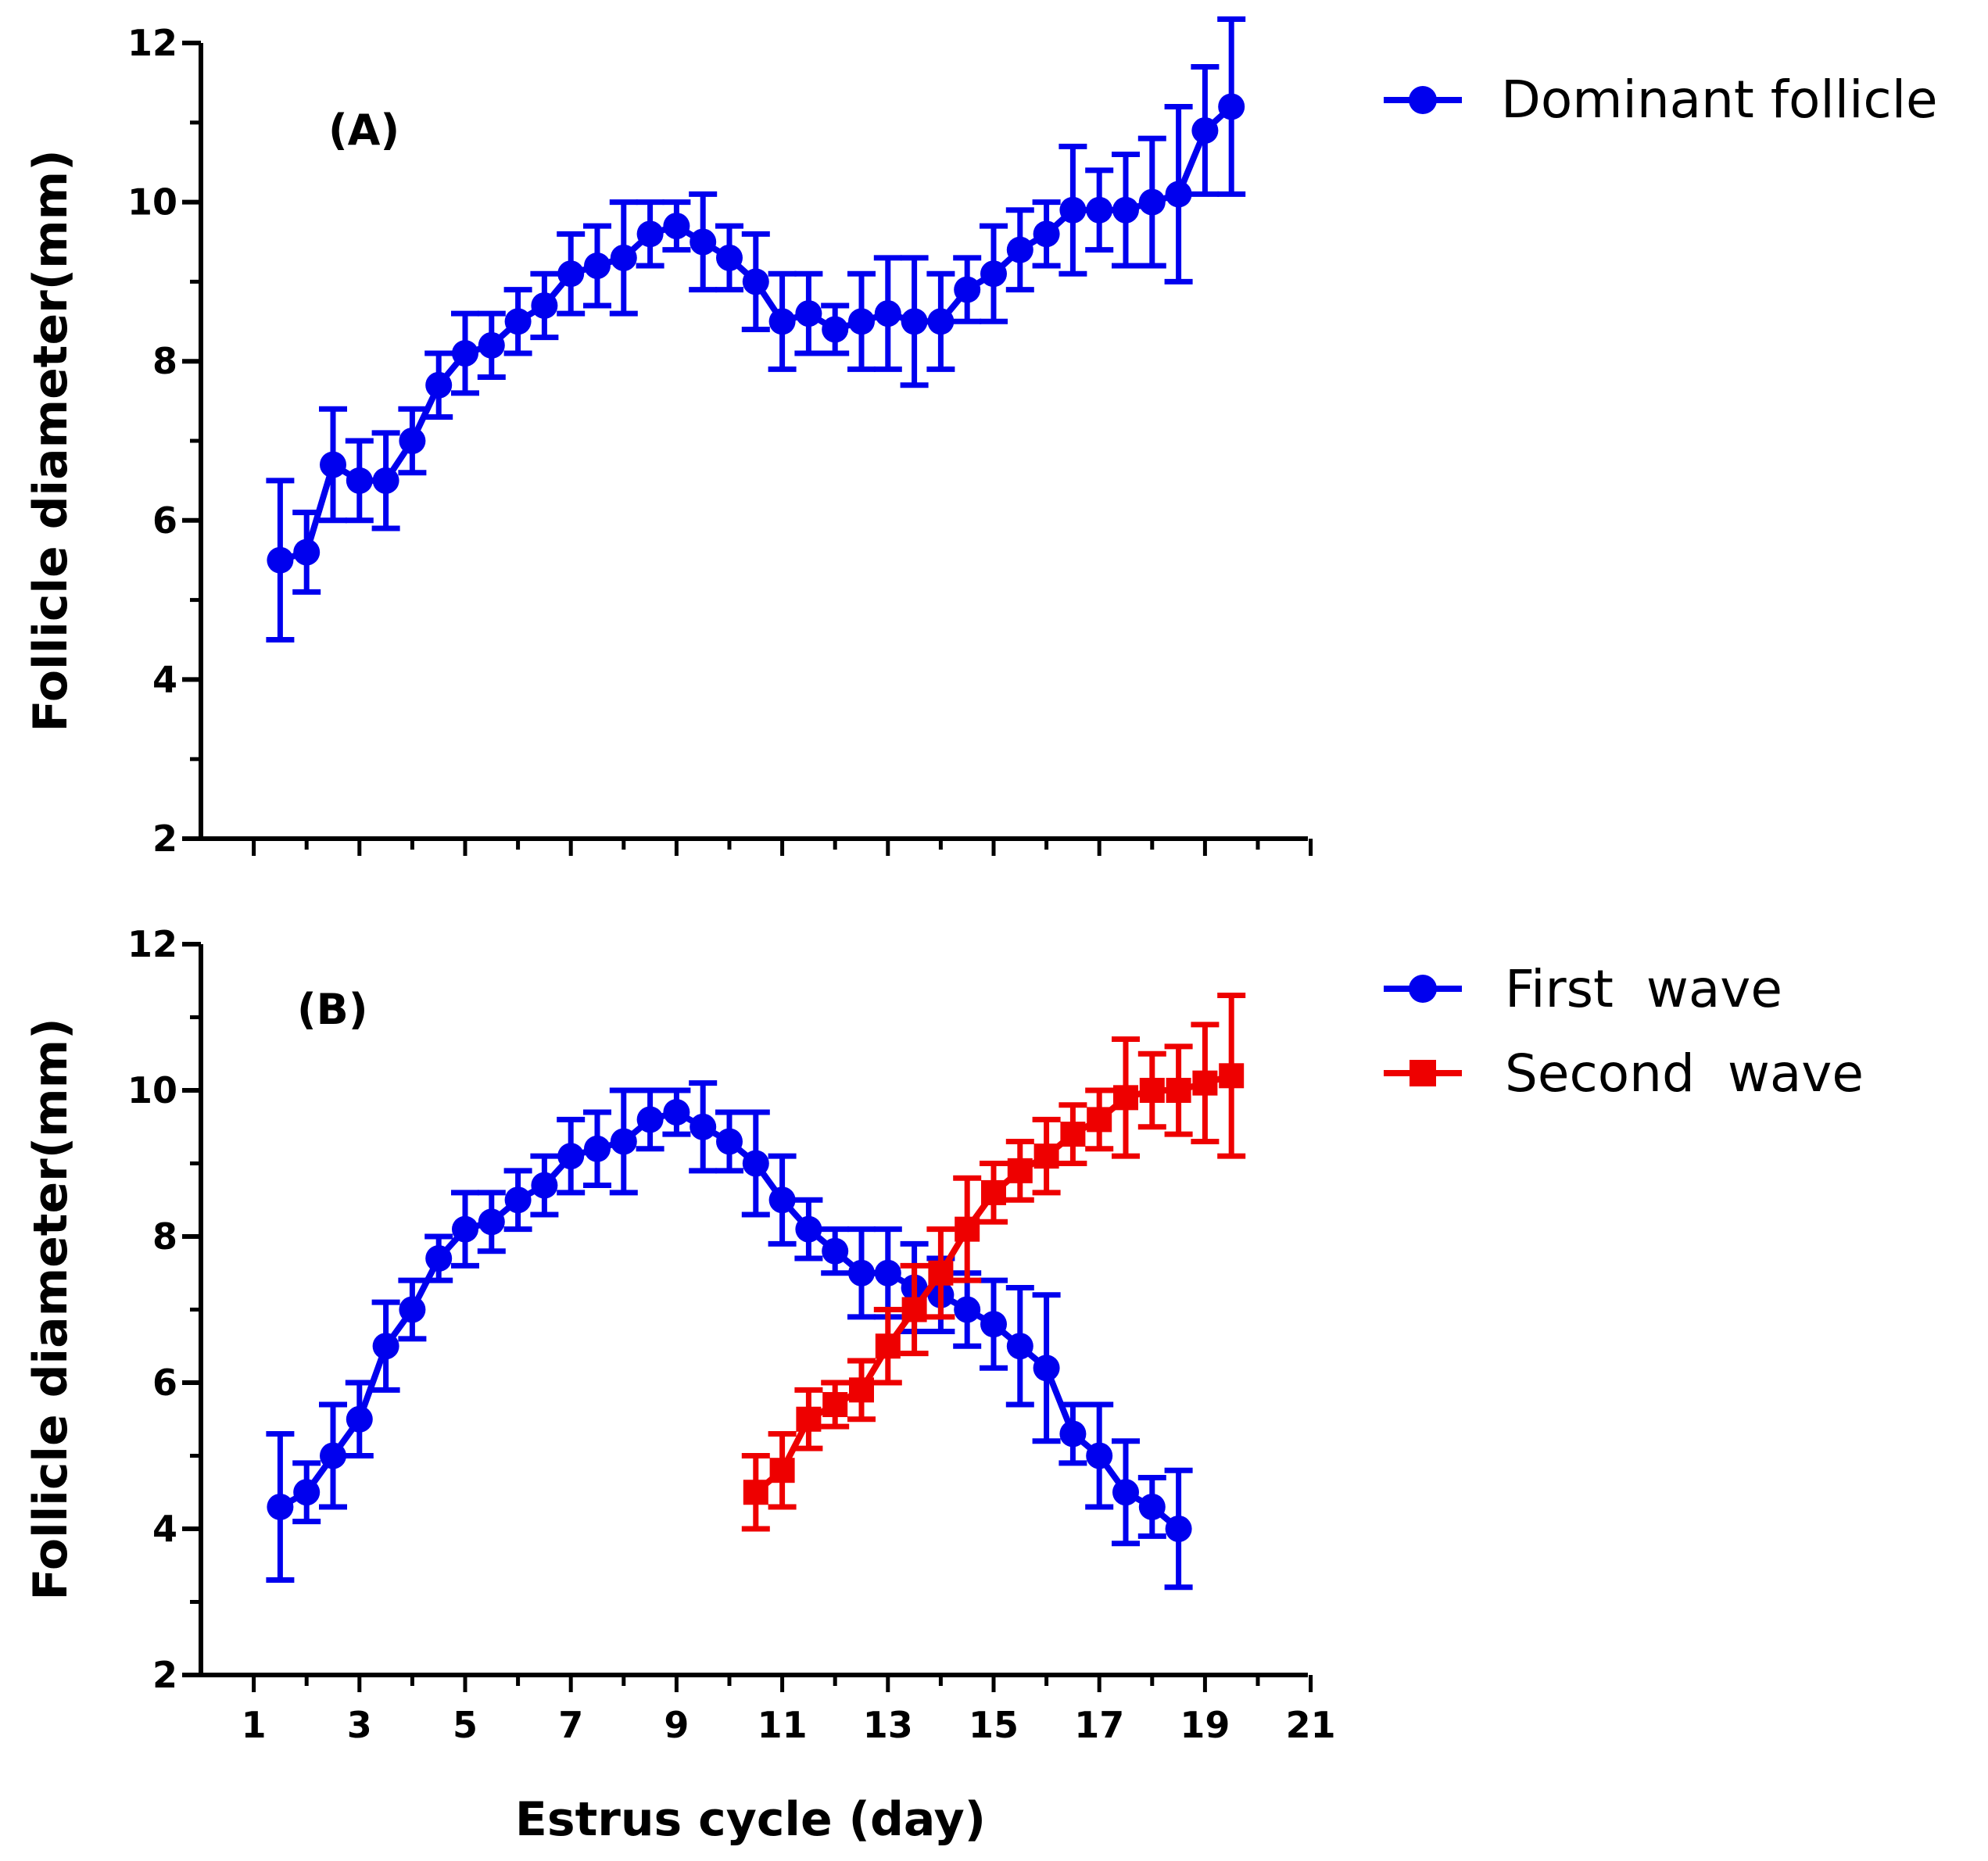 The image size is (1988, 1861). I want to click on x-tick-label: 3, so click(359, 1725).